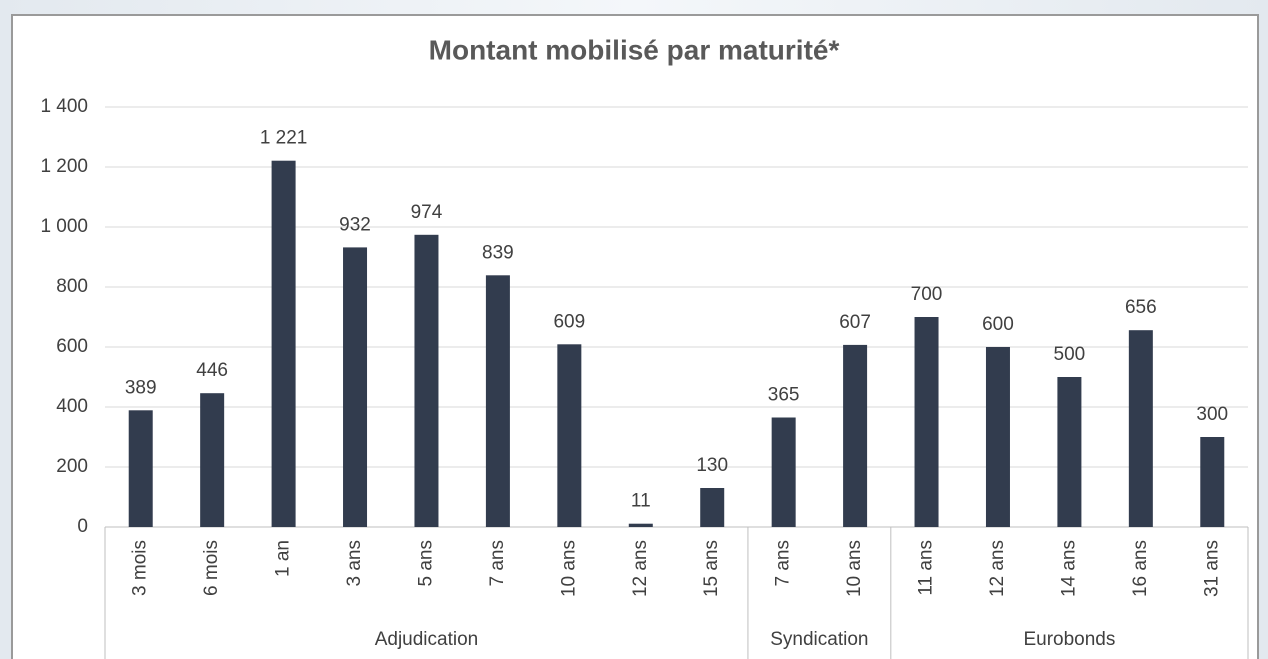 The width and height of the screenshot is (1268, 659). Describe the element at coordinates (212, 370) in the screenshot. I see `data-label: 446` at that location.